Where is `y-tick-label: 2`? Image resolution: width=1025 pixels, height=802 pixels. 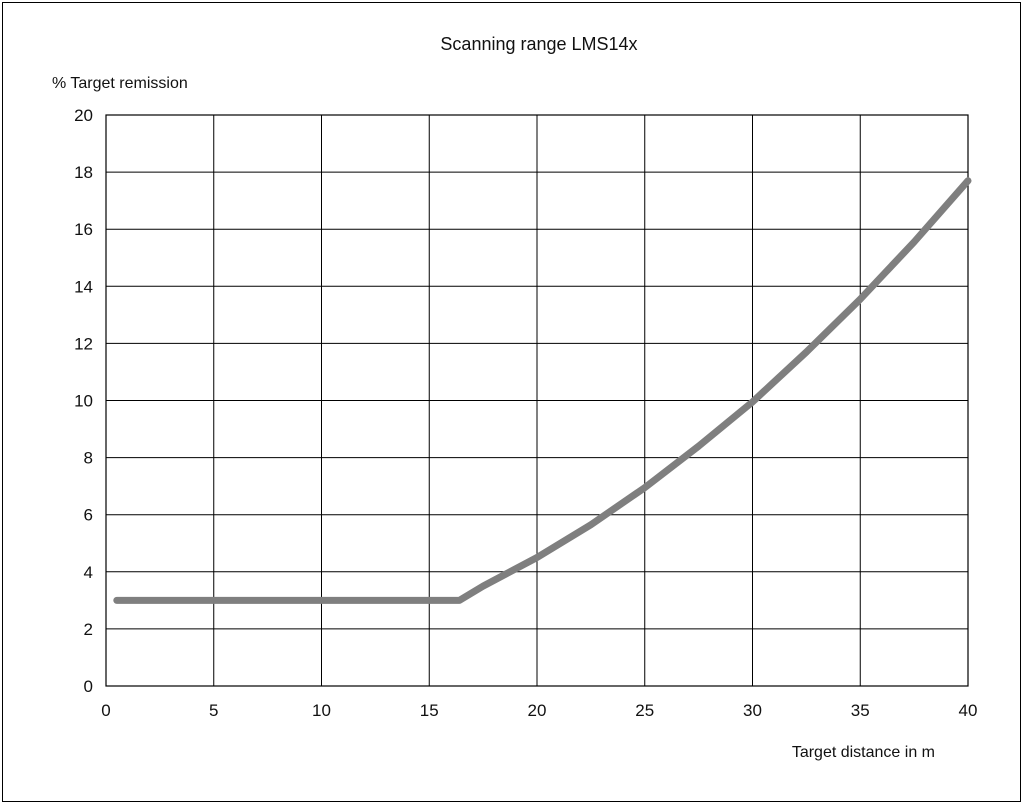 y-tick-label: 2 is located at coordinates (88, 629).